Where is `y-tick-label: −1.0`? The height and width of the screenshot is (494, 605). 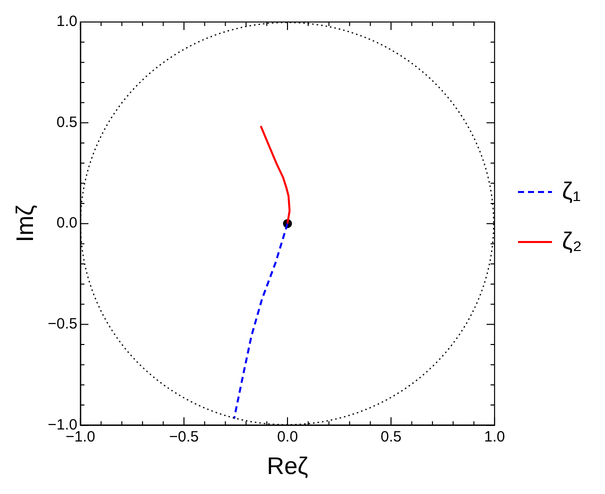
y-tick-label: −1.0 is located at coordinates (63, 425).